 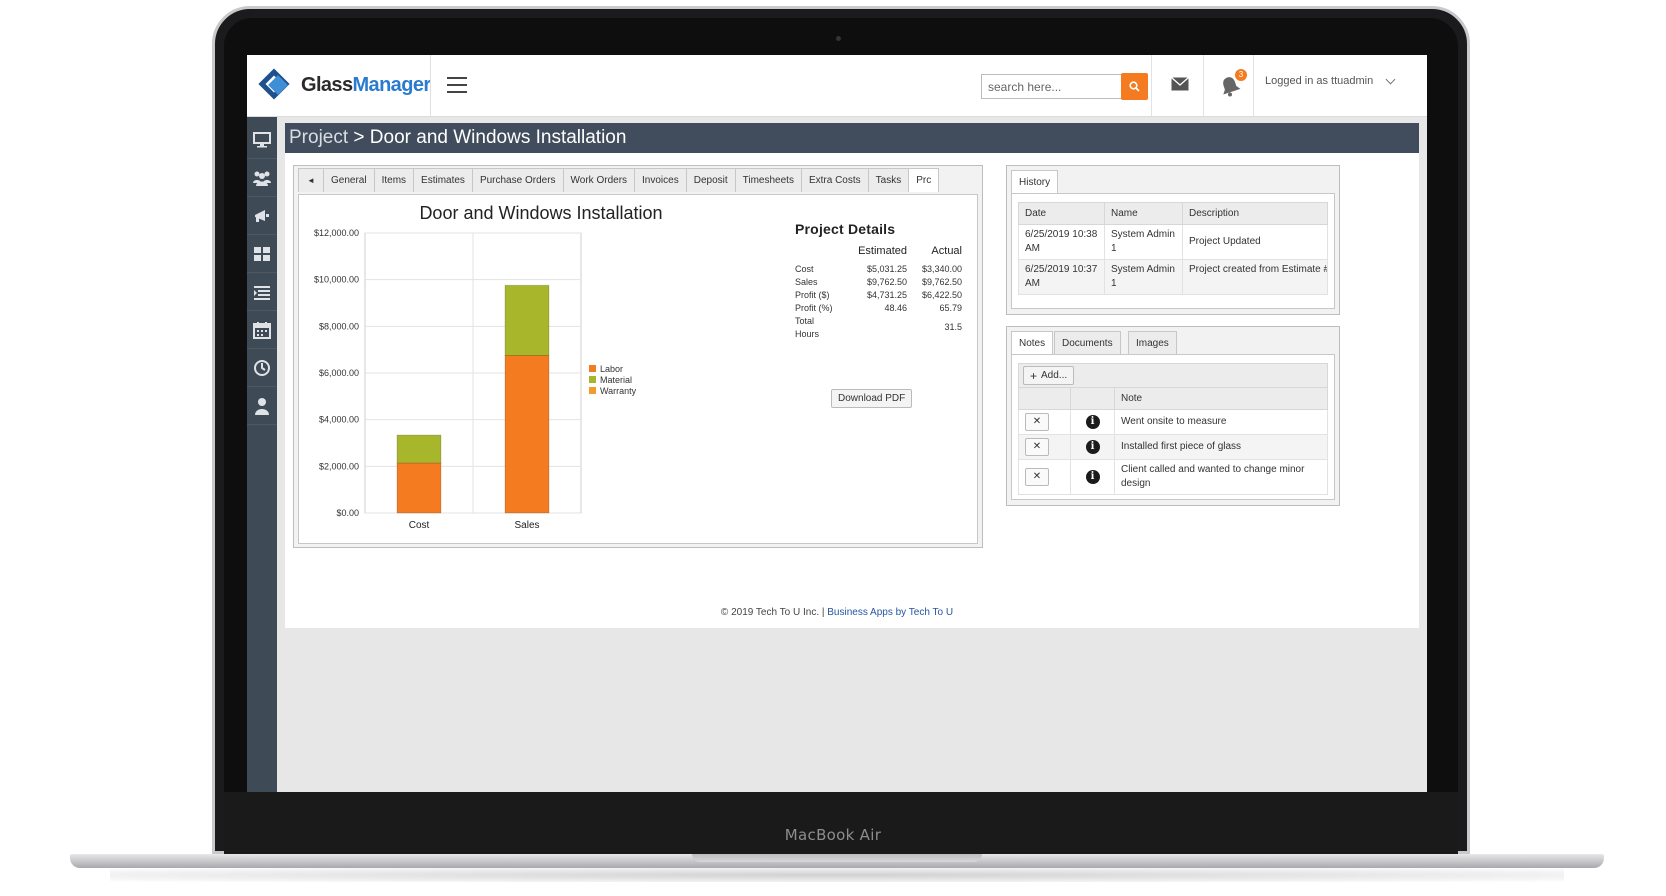 What do you see at coordinates (1053, 86) in the screenshot?
I see `search-input` at bounding box center [1053, 86].